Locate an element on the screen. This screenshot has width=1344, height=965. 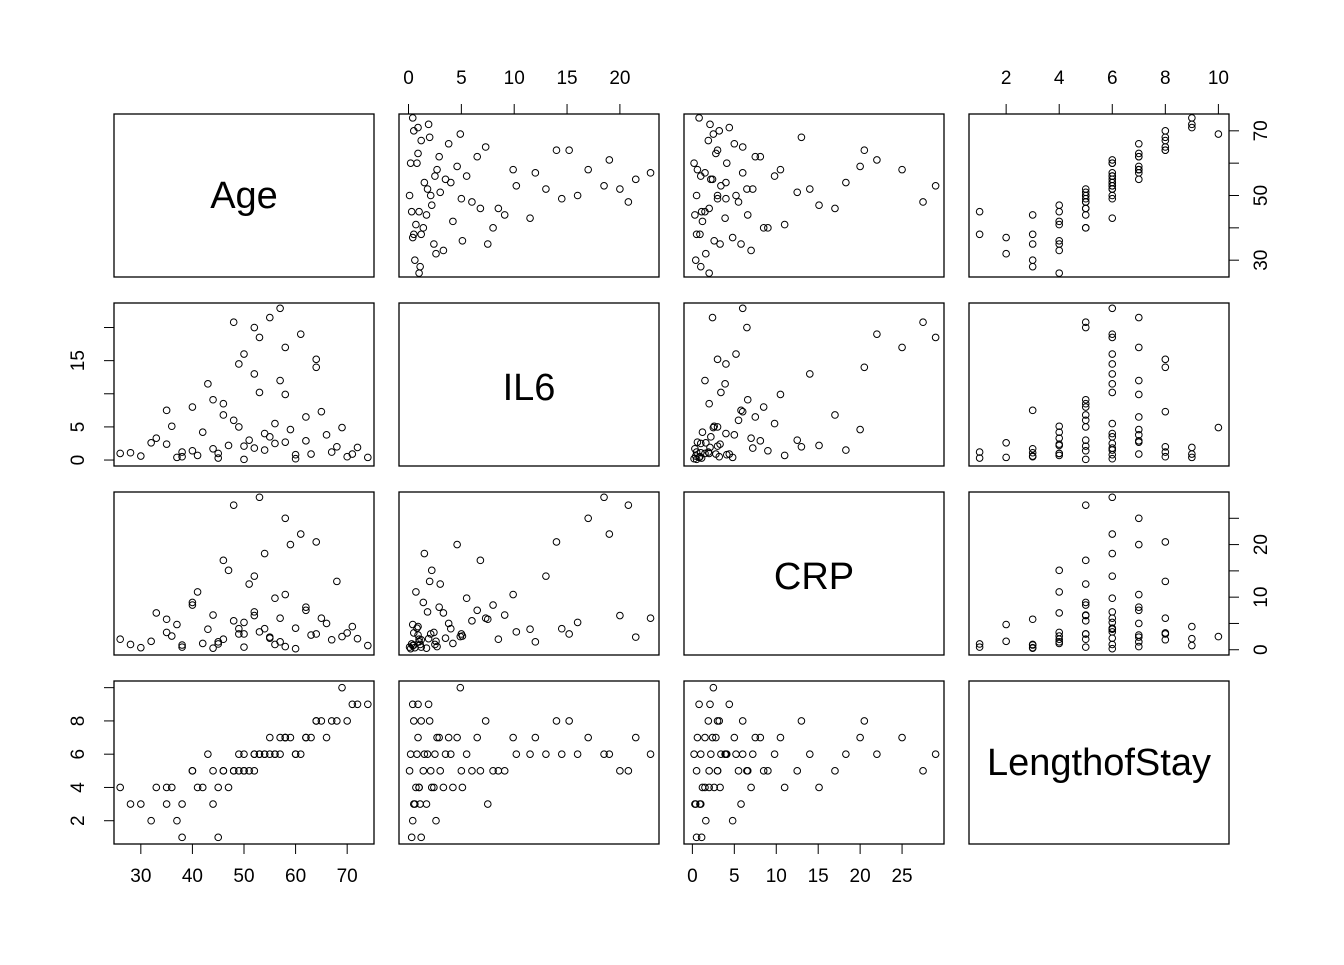
il6-left-tick-label: 15 is located at coordinates (78, 360).